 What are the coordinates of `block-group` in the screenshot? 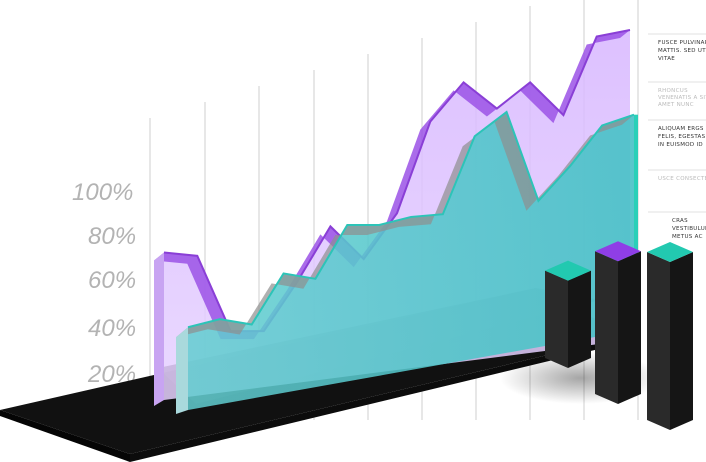 It's located at (619, 335).